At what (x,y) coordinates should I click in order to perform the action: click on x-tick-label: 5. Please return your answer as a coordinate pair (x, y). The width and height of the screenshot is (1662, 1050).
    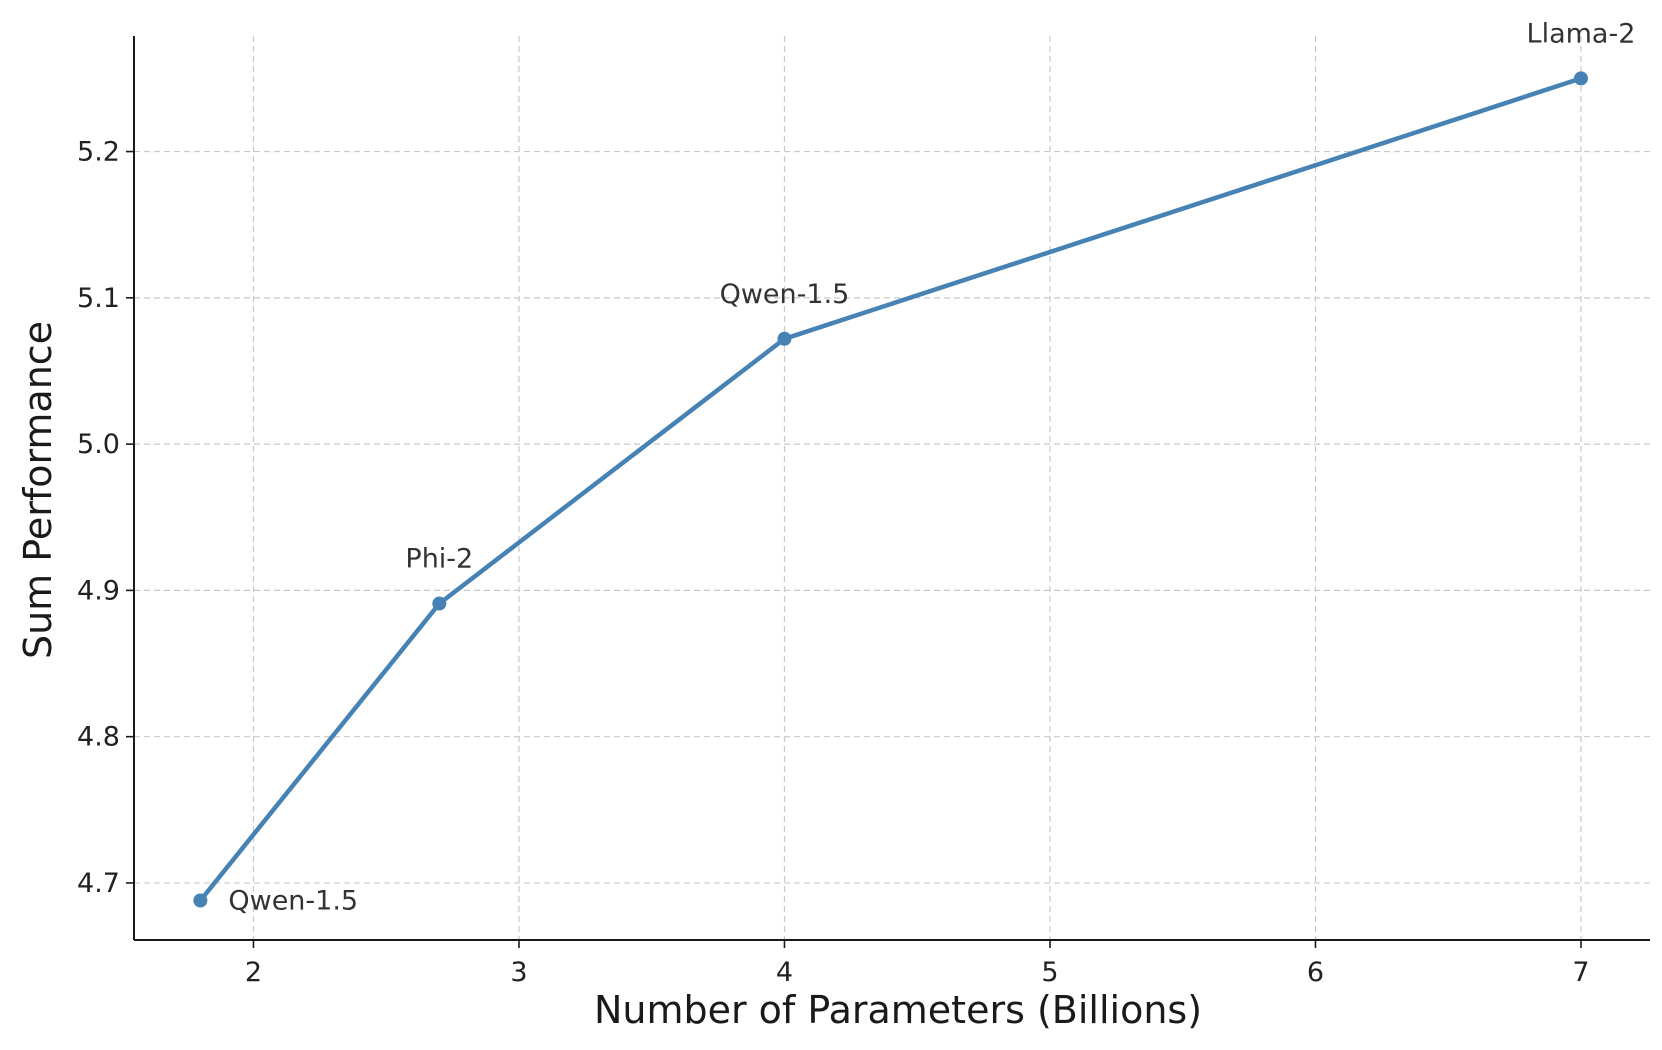
    Looking at the image, I should click on (1049, 972).